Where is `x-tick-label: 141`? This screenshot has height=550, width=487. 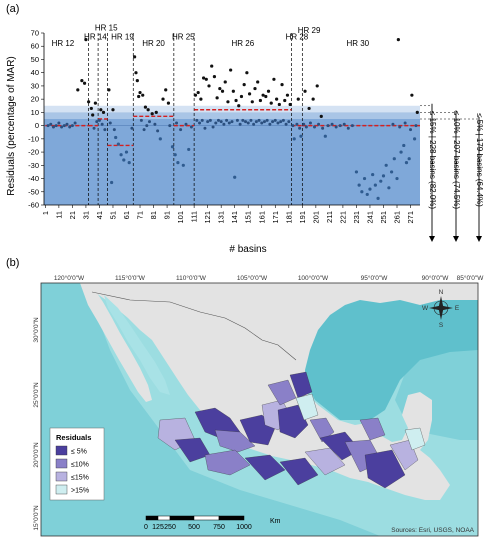 x-tick-label: 141 is located at coordinates (234, 217).